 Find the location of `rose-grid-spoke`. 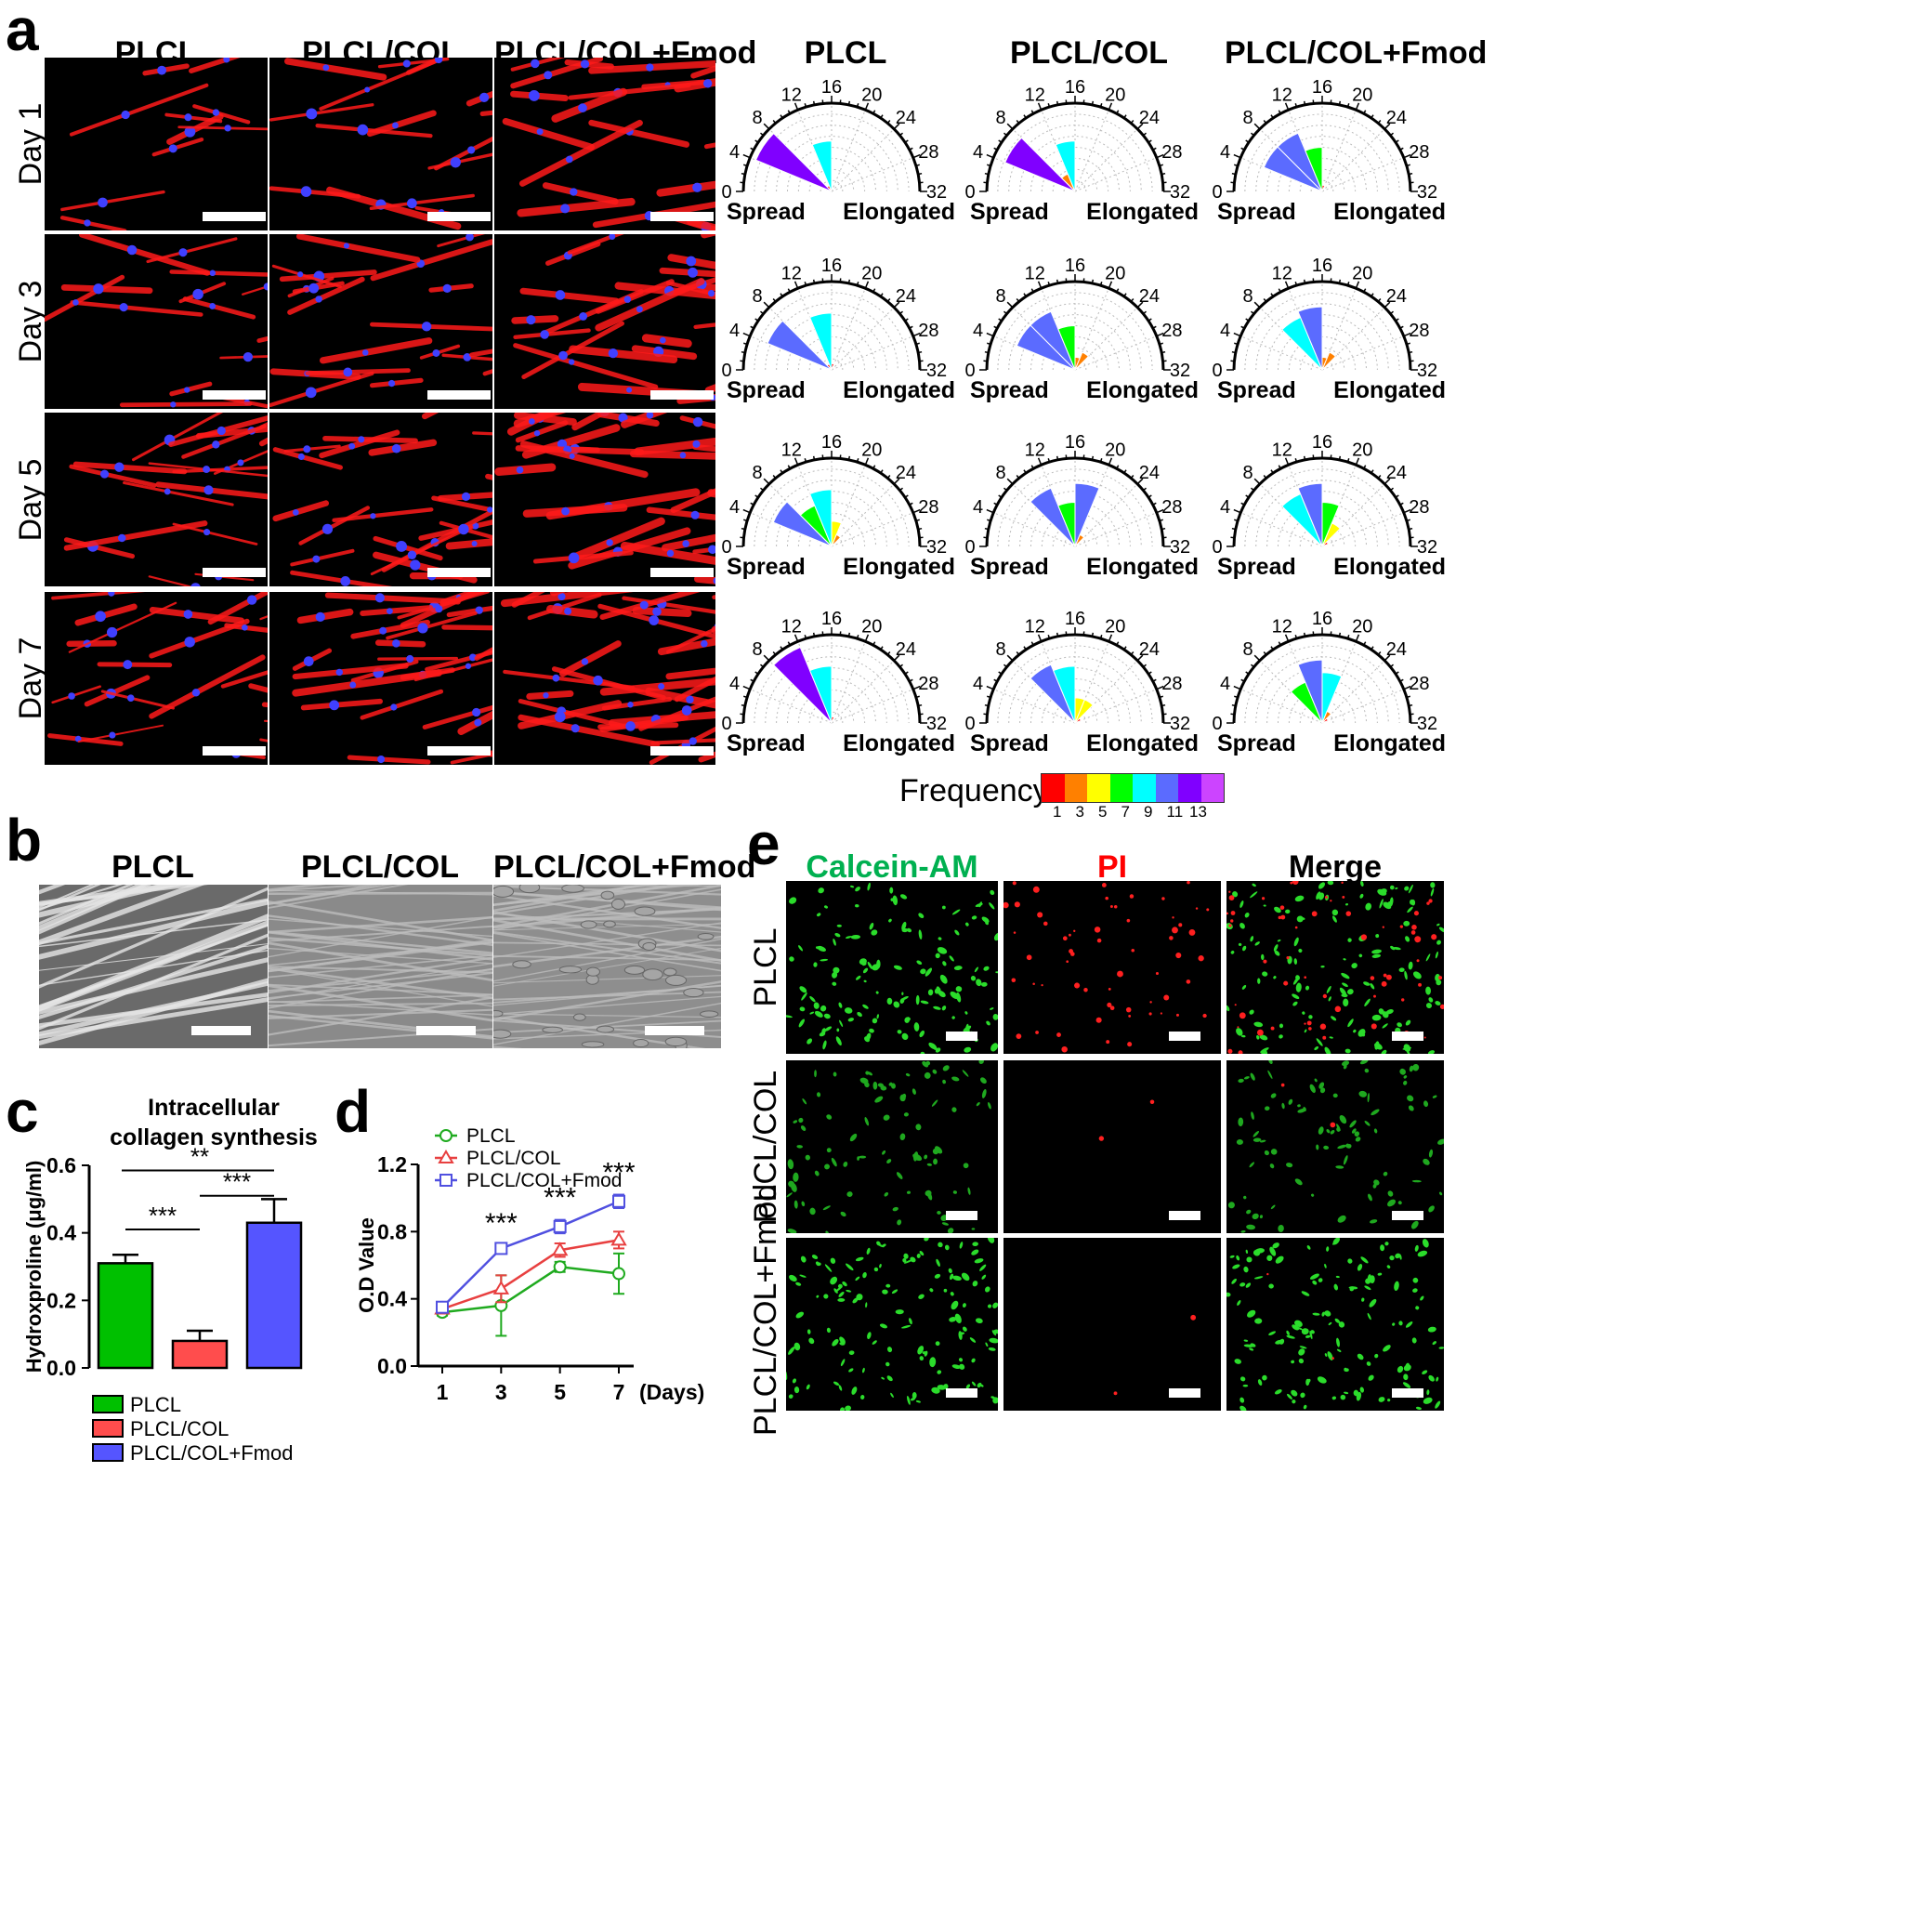

rose-grid-spoke is located at coordinates (1115, 529).